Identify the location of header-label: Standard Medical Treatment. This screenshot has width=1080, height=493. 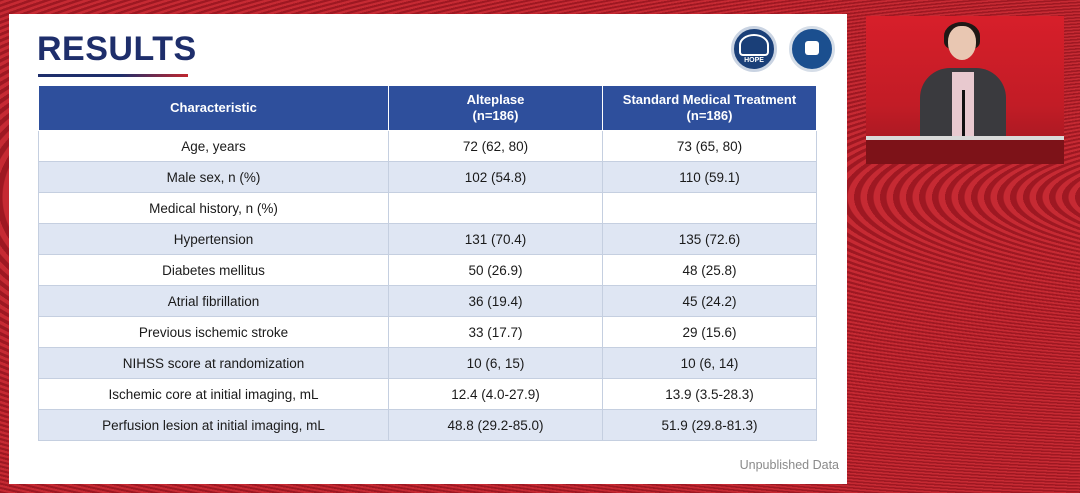
(709, 99).